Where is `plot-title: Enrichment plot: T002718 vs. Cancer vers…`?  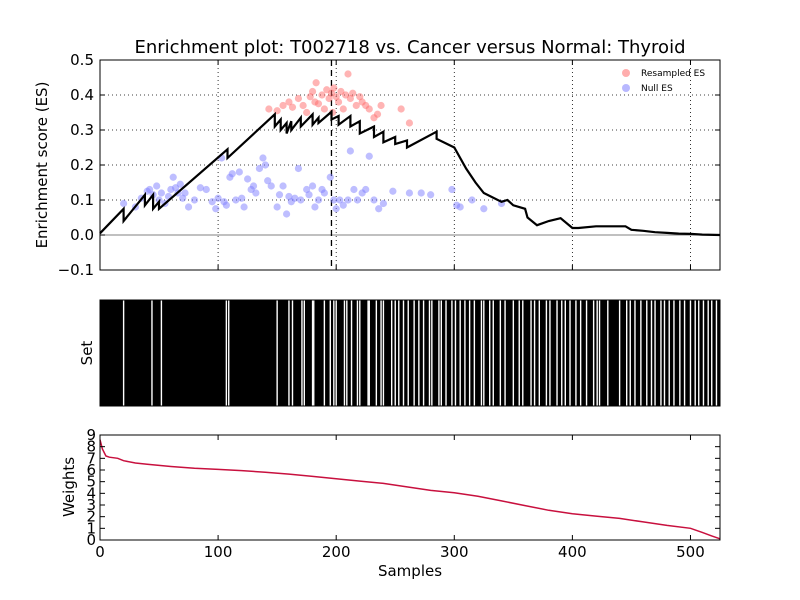 plot-title: Enrichment plot: T002718 vs. Cancer vers… is located at coordinates (410, 47).